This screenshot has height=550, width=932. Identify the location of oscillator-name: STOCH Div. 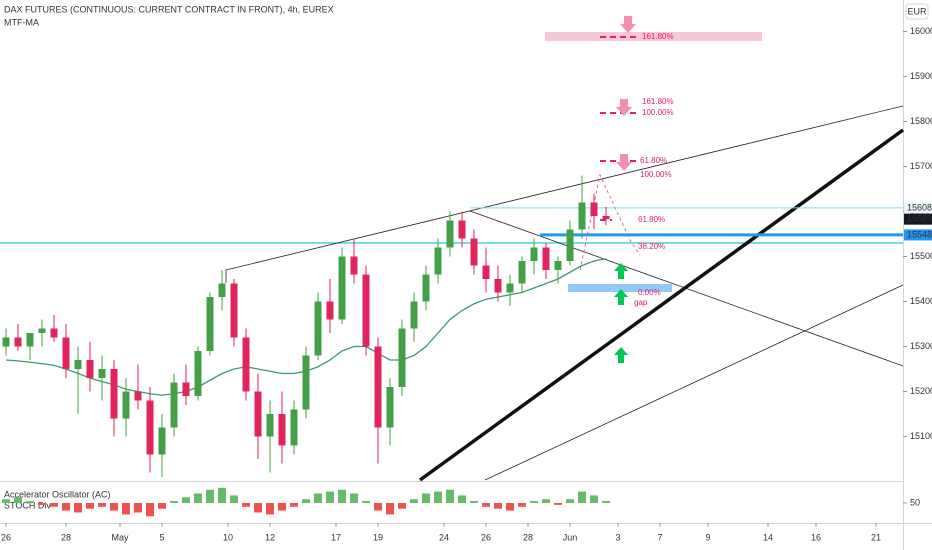
(27, 505).